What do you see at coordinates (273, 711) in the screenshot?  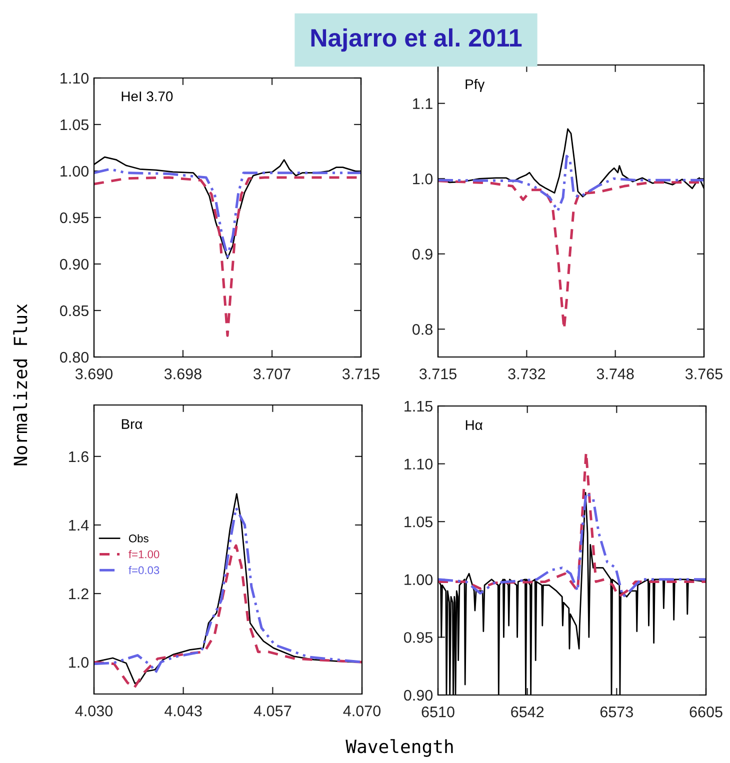 I see `x-tick-label: 4.057` at bounding box center [273, 711].